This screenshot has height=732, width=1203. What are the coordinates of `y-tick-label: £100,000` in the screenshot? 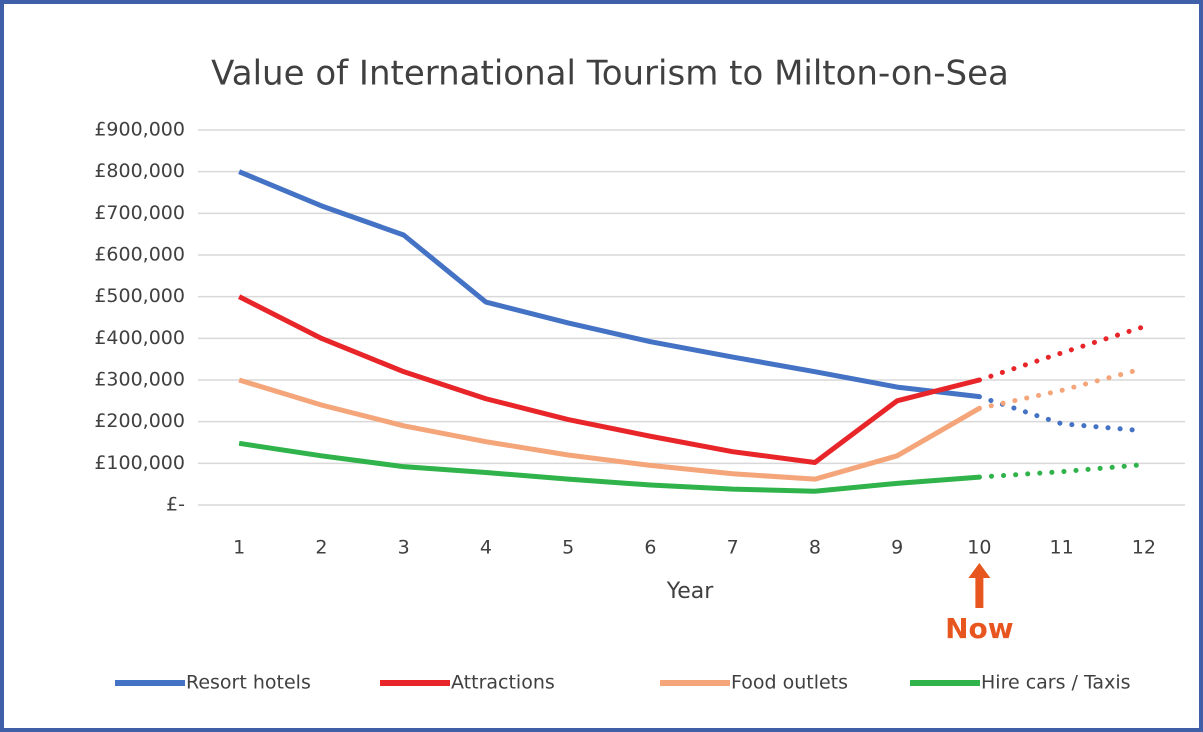 It's located at (139, 463).